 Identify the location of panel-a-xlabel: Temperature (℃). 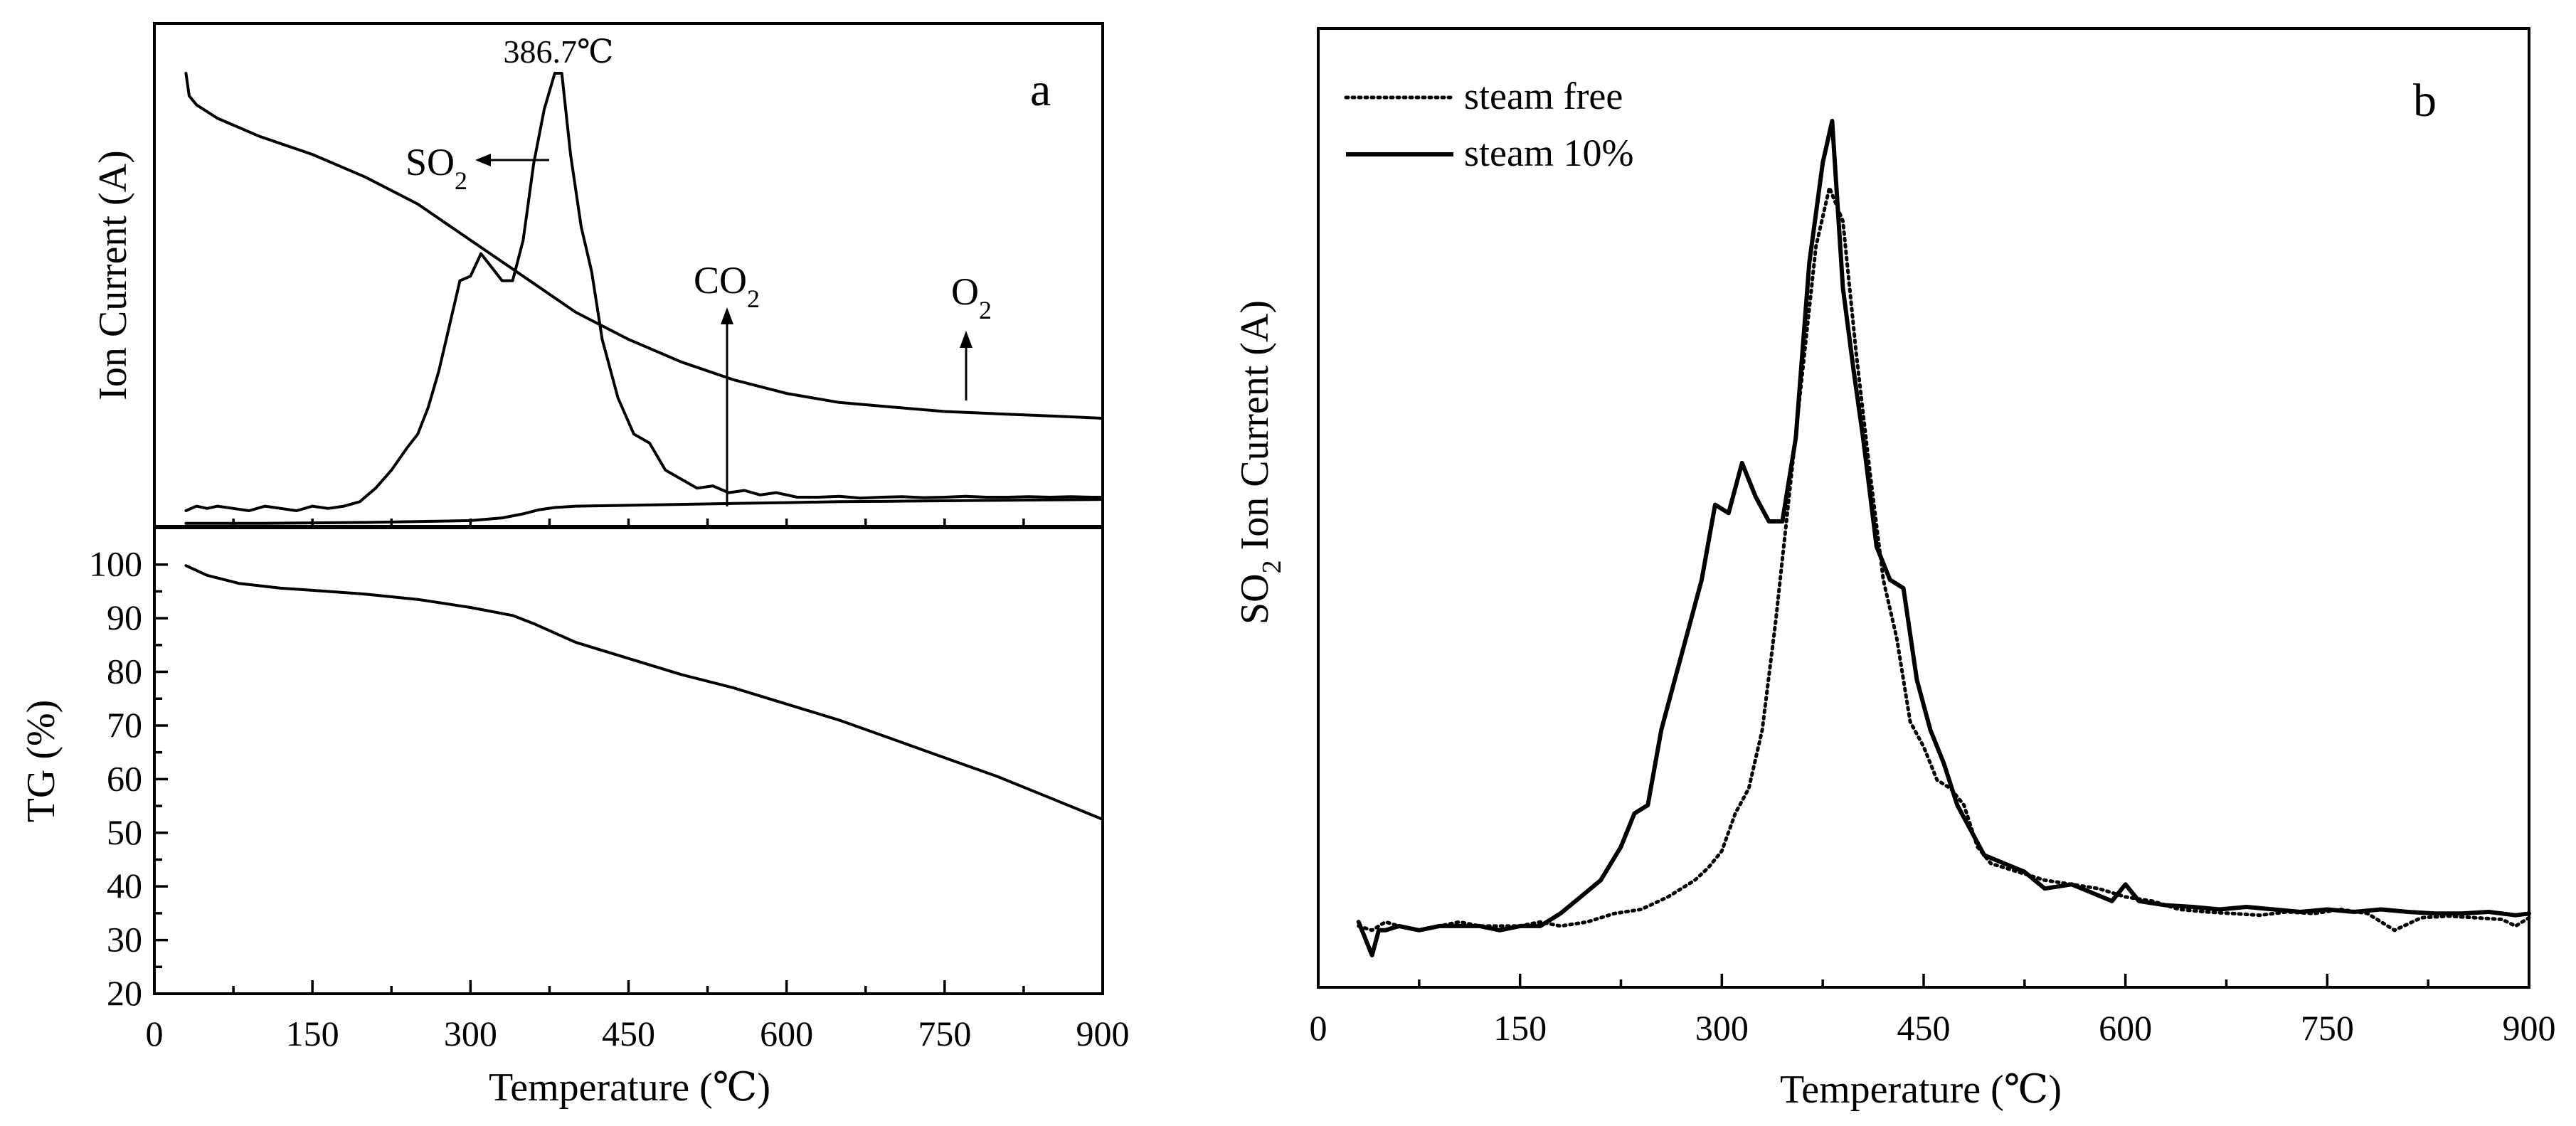
(629, 1088).